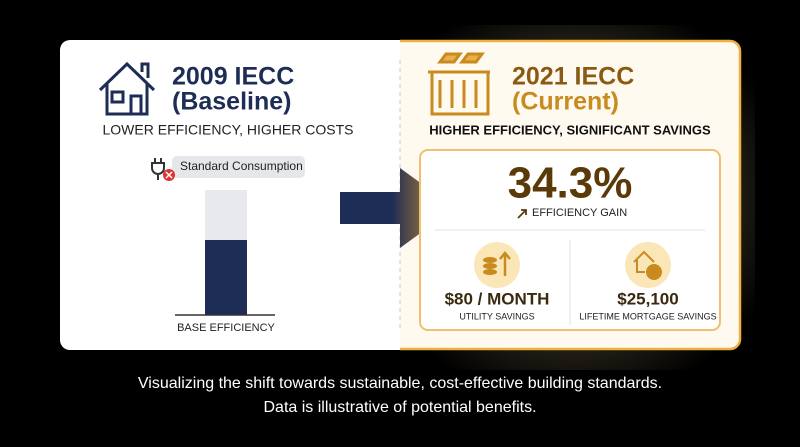 The height and width of the screenshot is (447, 800). I want to click on title: 2021 IECC, so click(573, 77).